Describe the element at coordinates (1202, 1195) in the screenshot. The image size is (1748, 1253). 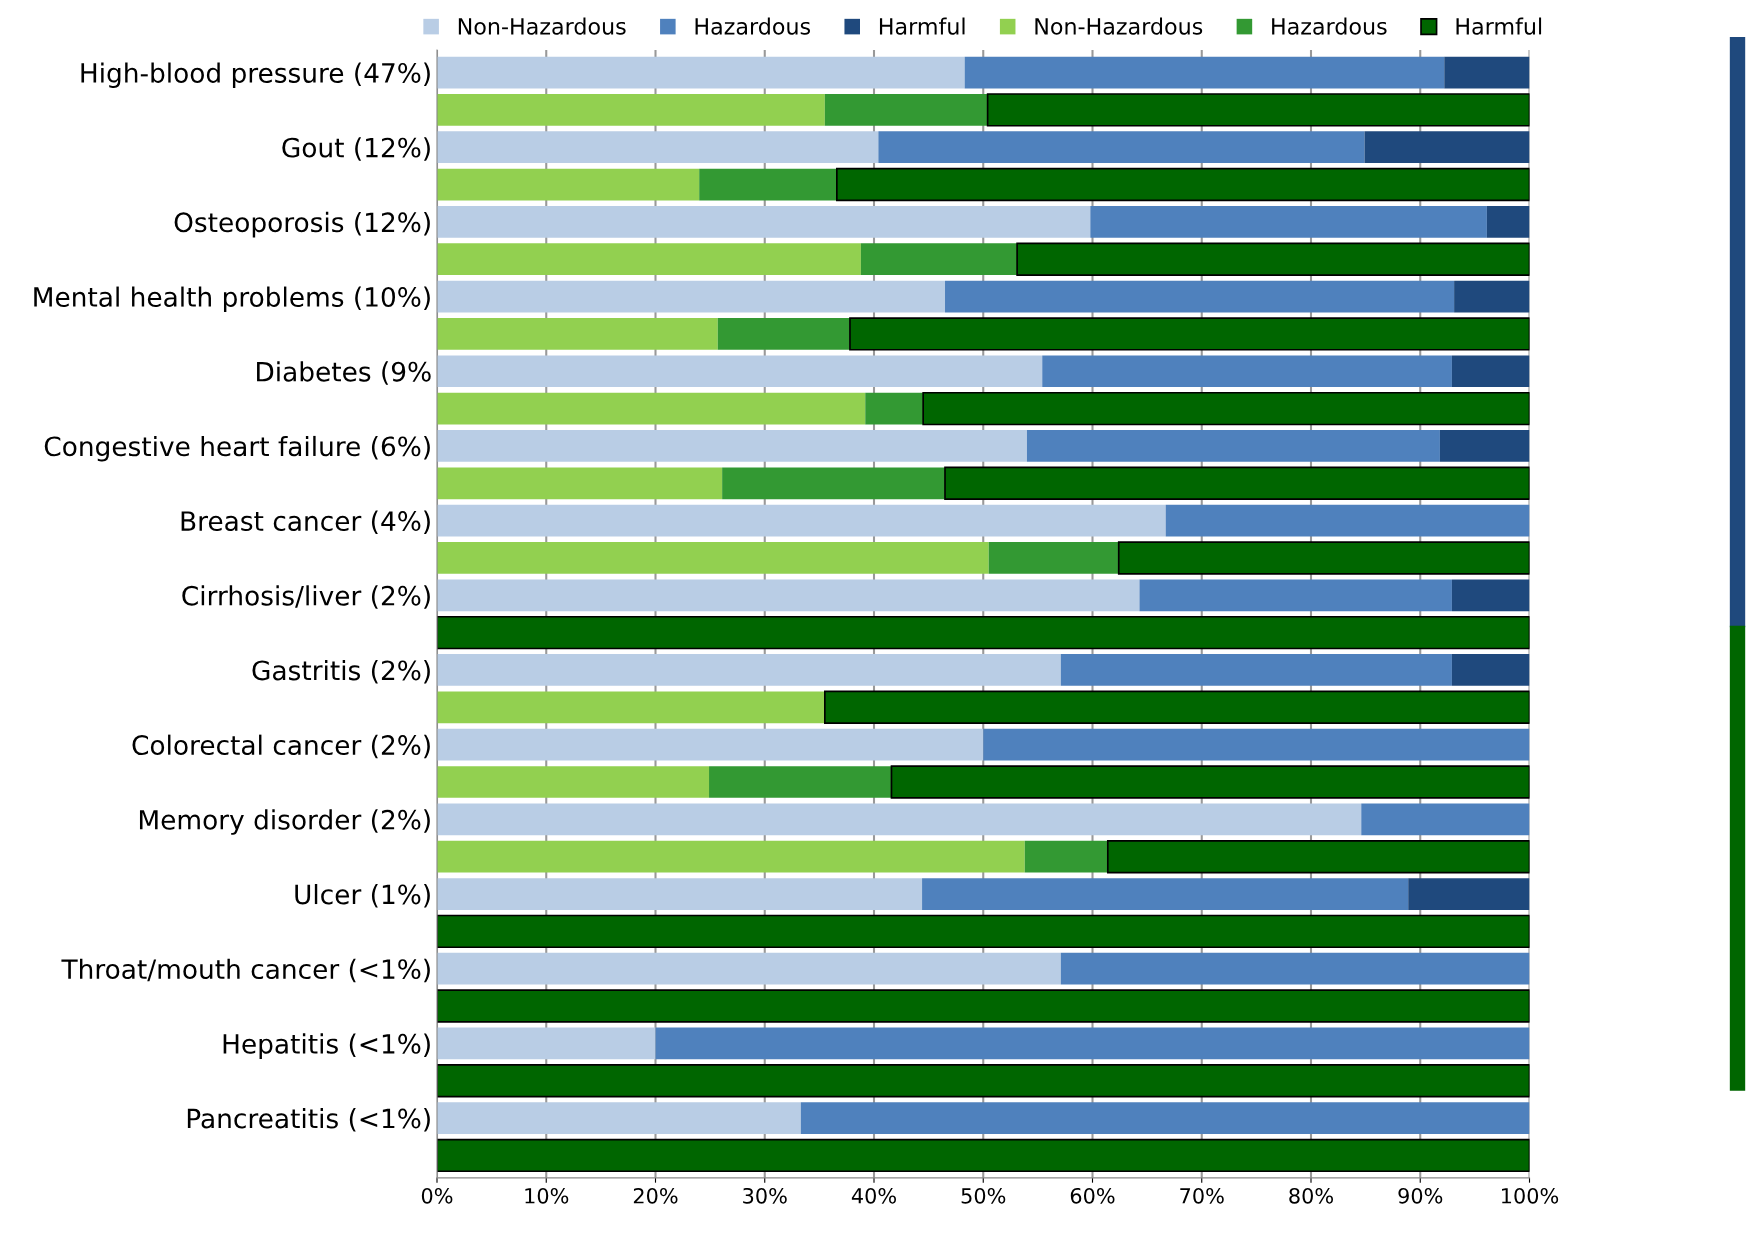
I see `x-tick-label: 70%` at that location.